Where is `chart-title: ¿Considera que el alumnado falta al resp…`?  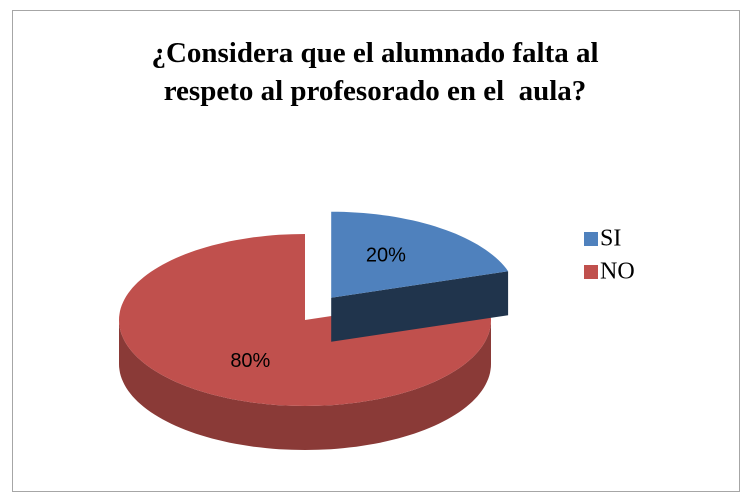 chart-title: ¿Considera que el alumnado falta al resp… is located at coordinates (378, 72).